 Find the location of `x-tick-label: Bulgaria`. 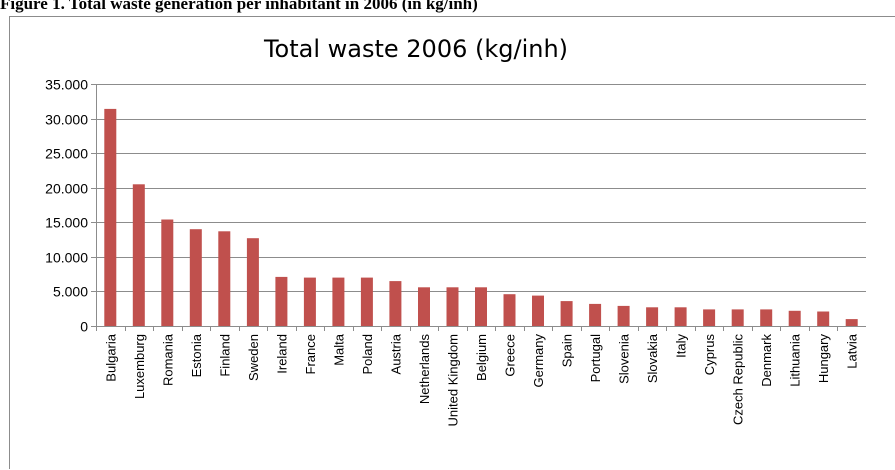

x-tick-label: Bulgaria is located at coordinates (110, 357).